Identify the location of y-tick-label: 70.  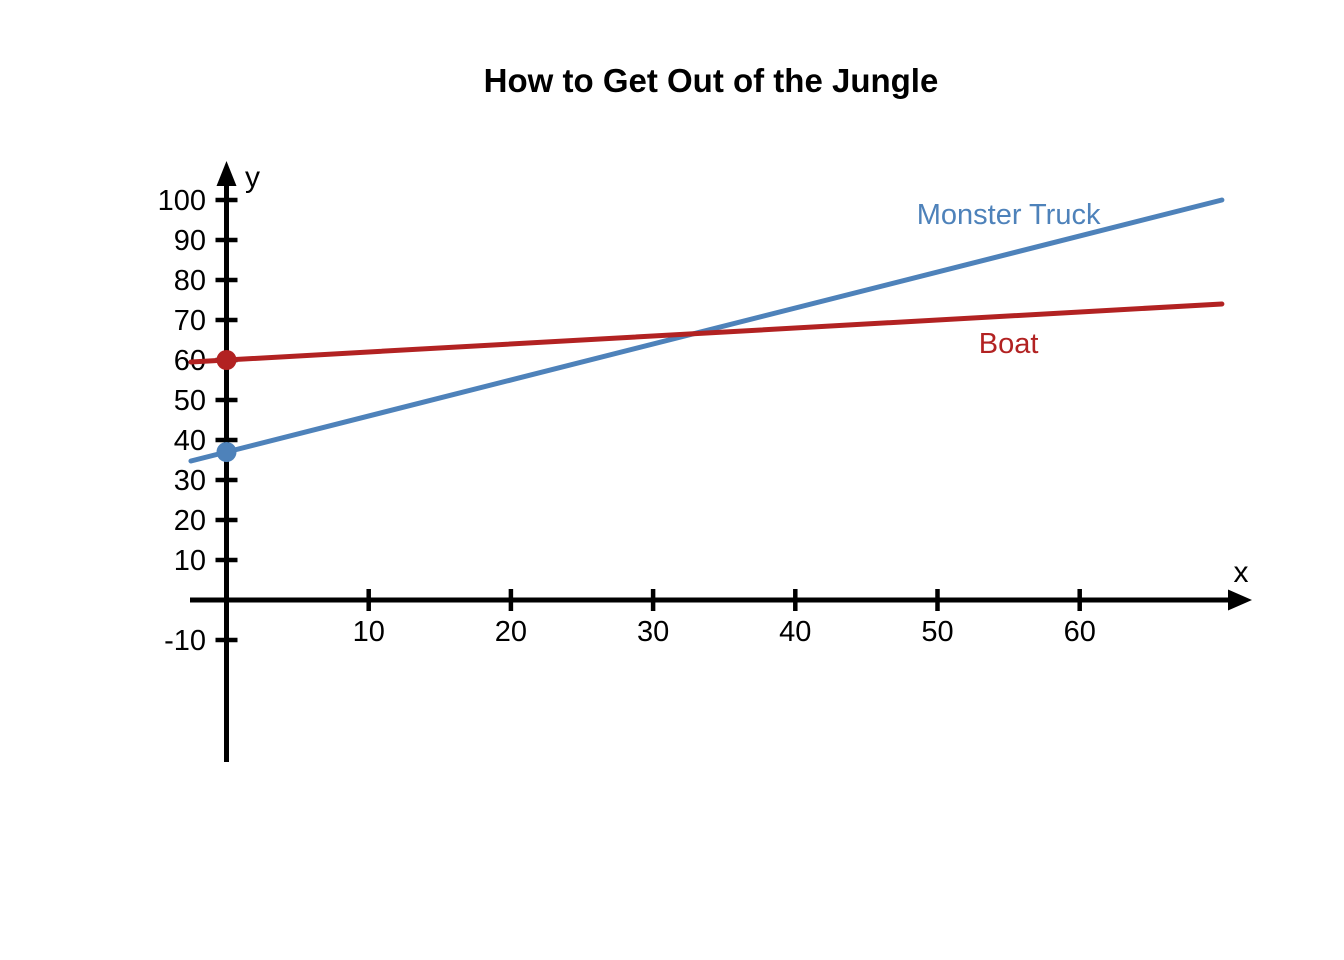
(190, 321).